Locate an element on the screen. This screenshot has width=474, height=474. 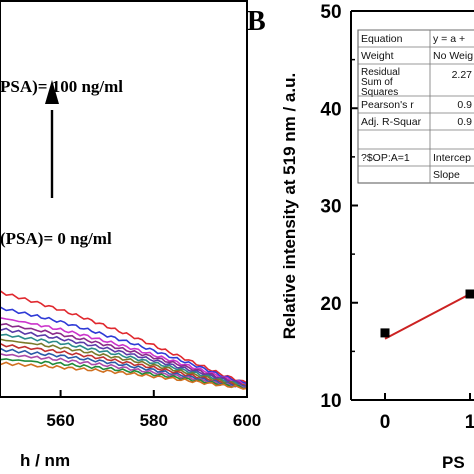
fit-table-frame is located at coordinates (415, 106).